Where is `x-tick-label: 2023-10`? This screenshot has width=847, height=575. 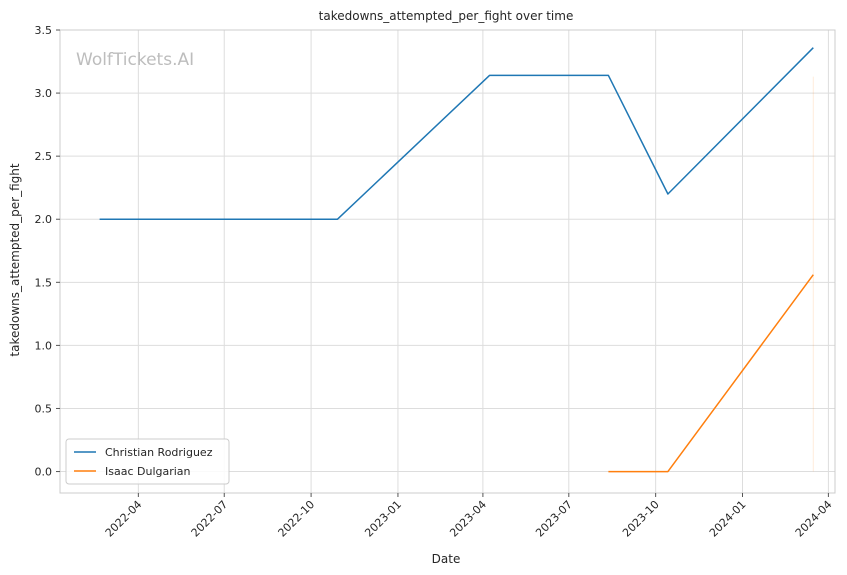 x-tick-label: 2023-10 is located at coordinates (641, 519).